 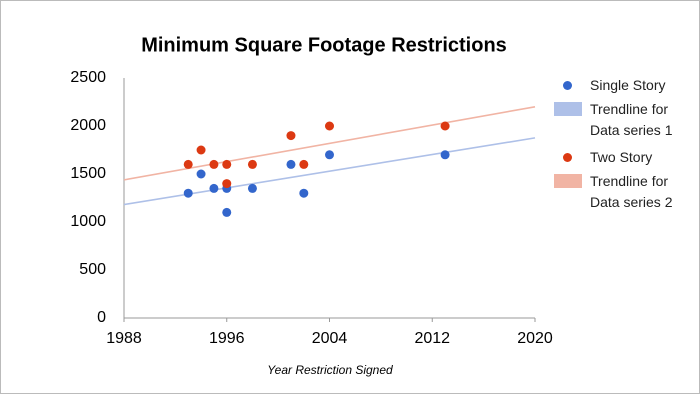 I want to click on legend-label: Trendline for Data series 1, so click(x=631, y=119).